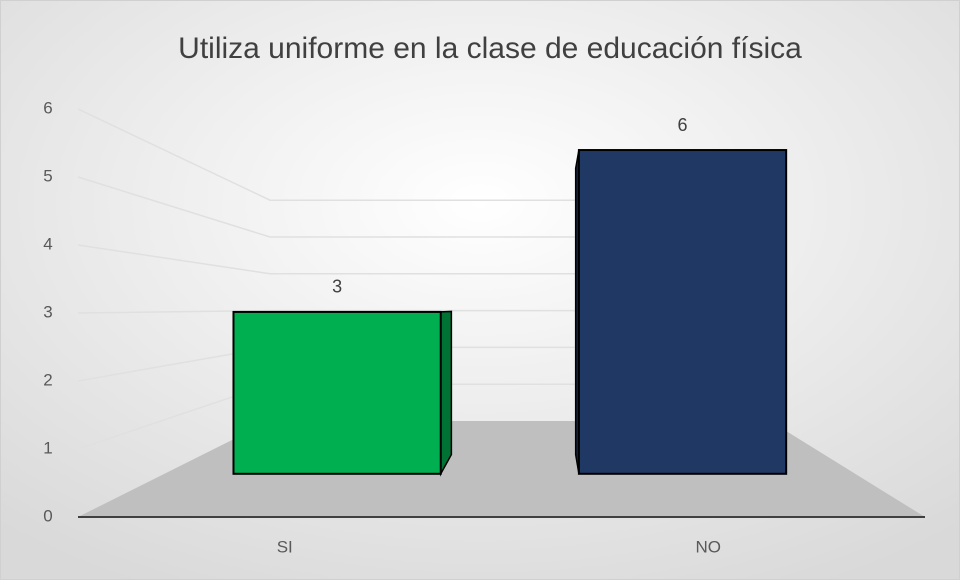  I want to click on y-tick-label: 3, so click(47, 311).